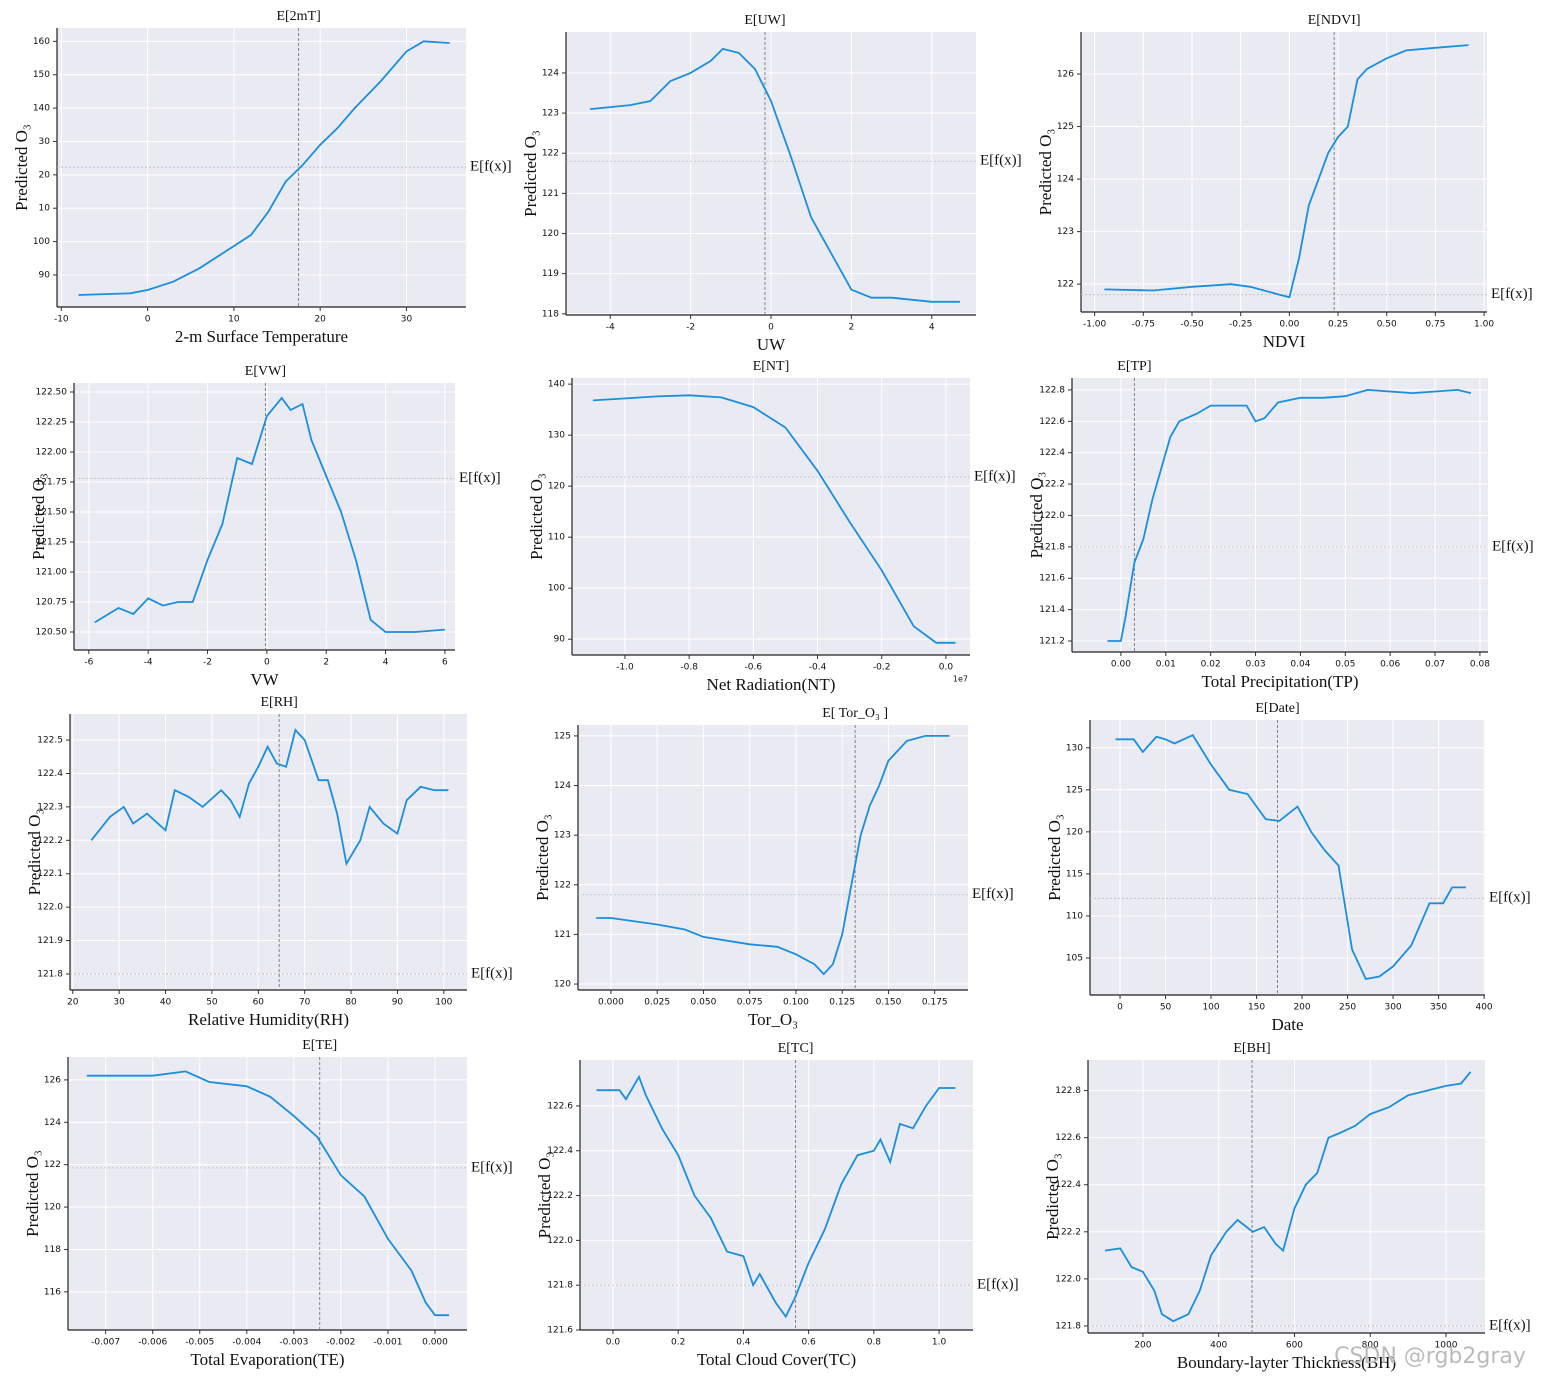 The image size is (1550, 1382). What do you see at coordinates (855, 713) in the screenshot?
I see `subplot-title: E[ Tor_O₃ ]` at bounding box center [855, 713].